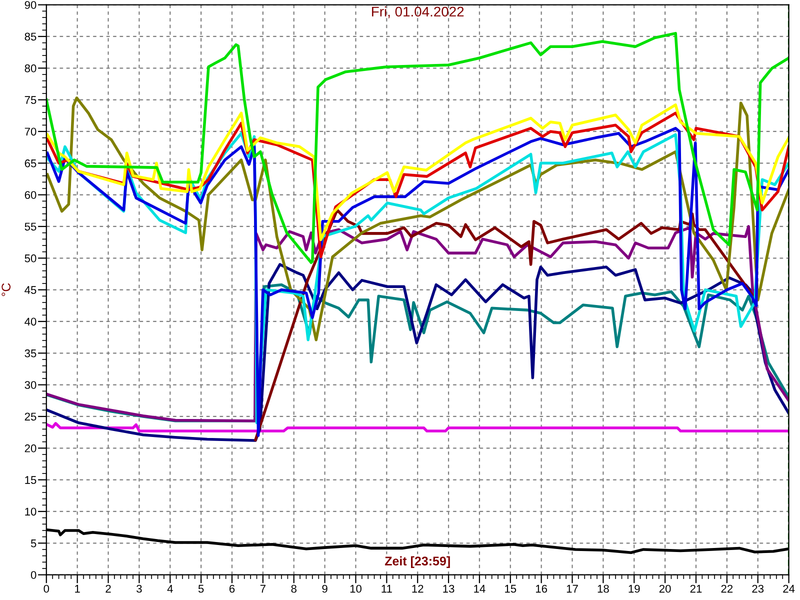 The width and height of the screenshot is (800, 600). Describe the element at coordinates (510, 588) in the screenshot. I see `x-tick-label: 15` at that location.